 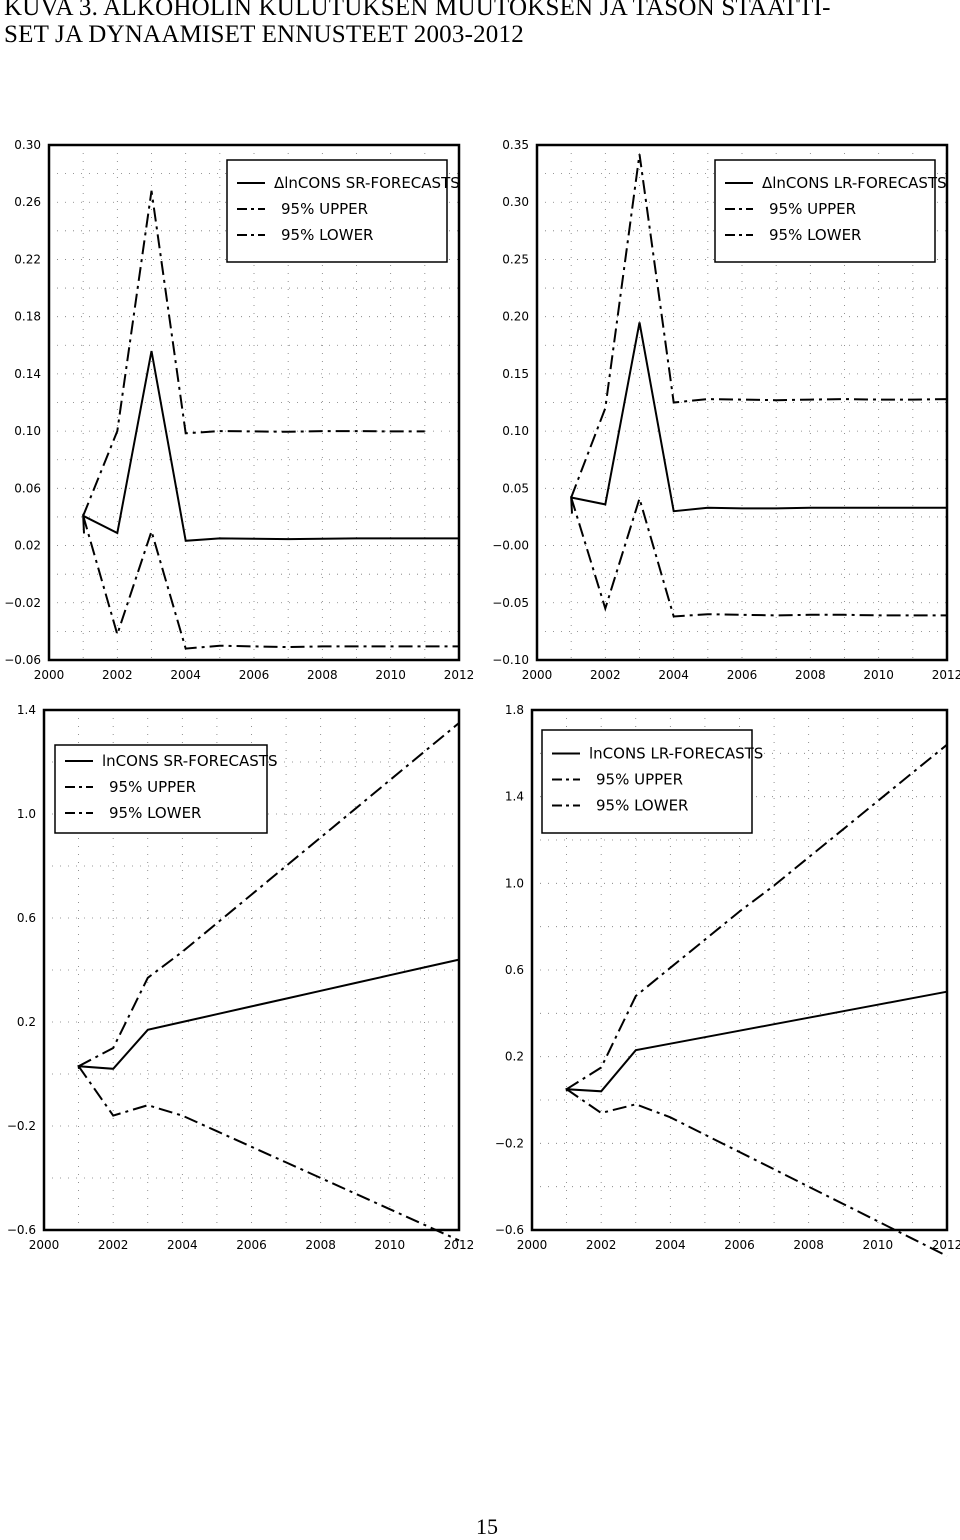 What do you see at coordinates (27, 317) in the screenshot?
I see `y-tick-label: 0.18` at bounding box center [27, 317].